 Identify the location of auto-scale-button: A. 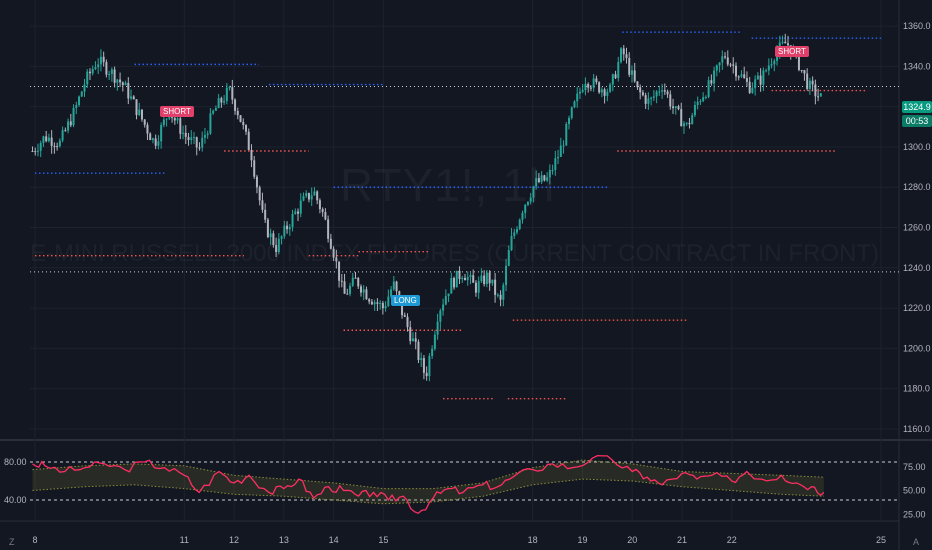
(916, 542).